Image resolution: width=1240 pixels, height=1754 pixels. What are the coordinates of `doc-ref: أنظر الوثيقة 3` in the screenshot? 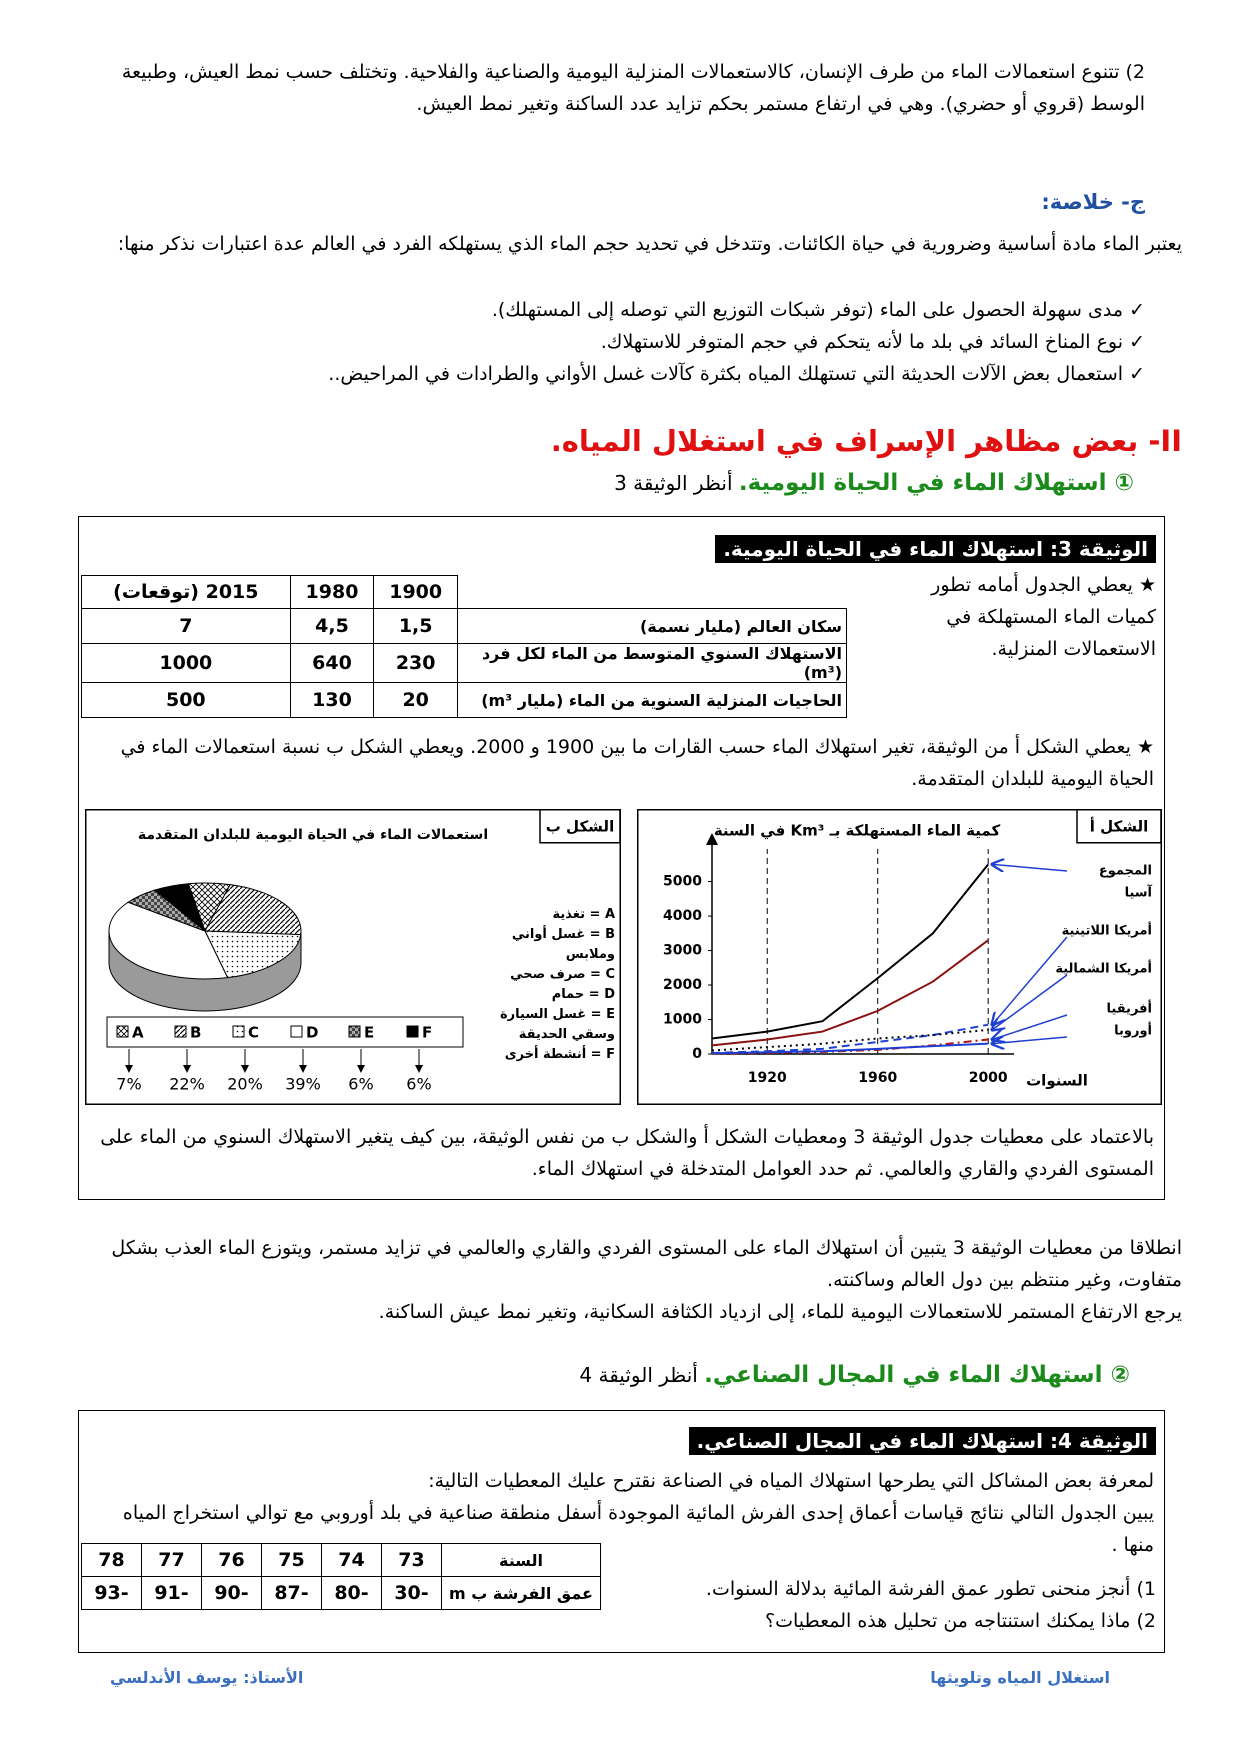 It's located at (673, 483).